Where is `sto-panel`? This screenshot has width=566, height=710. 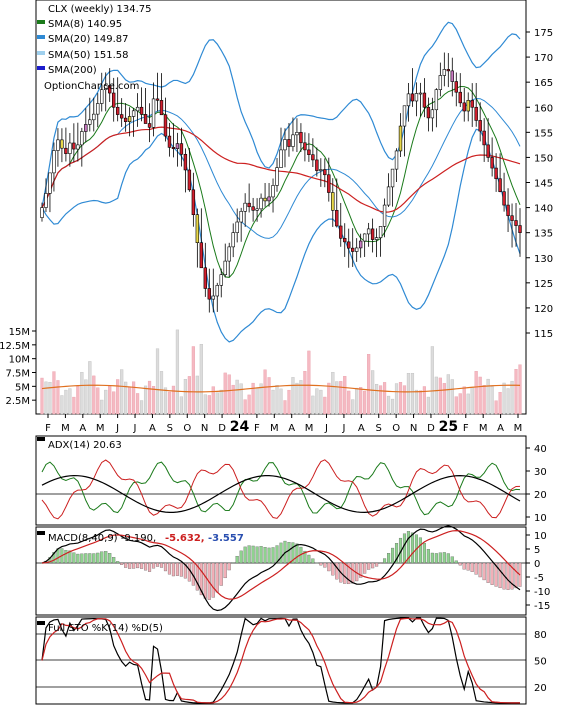 sto-panel is located at coordinates (281, 660).